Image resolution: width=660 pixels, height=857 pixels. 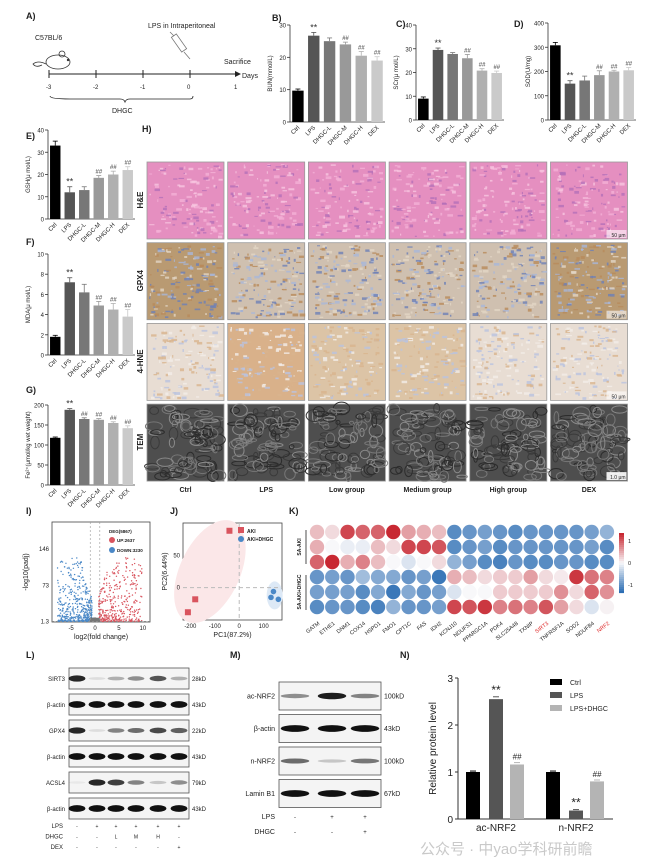 What do you see at coordinates (439, 607) in the screenshot?
I see `heatmap-dot-idh2` at bounding box center [439, 607].